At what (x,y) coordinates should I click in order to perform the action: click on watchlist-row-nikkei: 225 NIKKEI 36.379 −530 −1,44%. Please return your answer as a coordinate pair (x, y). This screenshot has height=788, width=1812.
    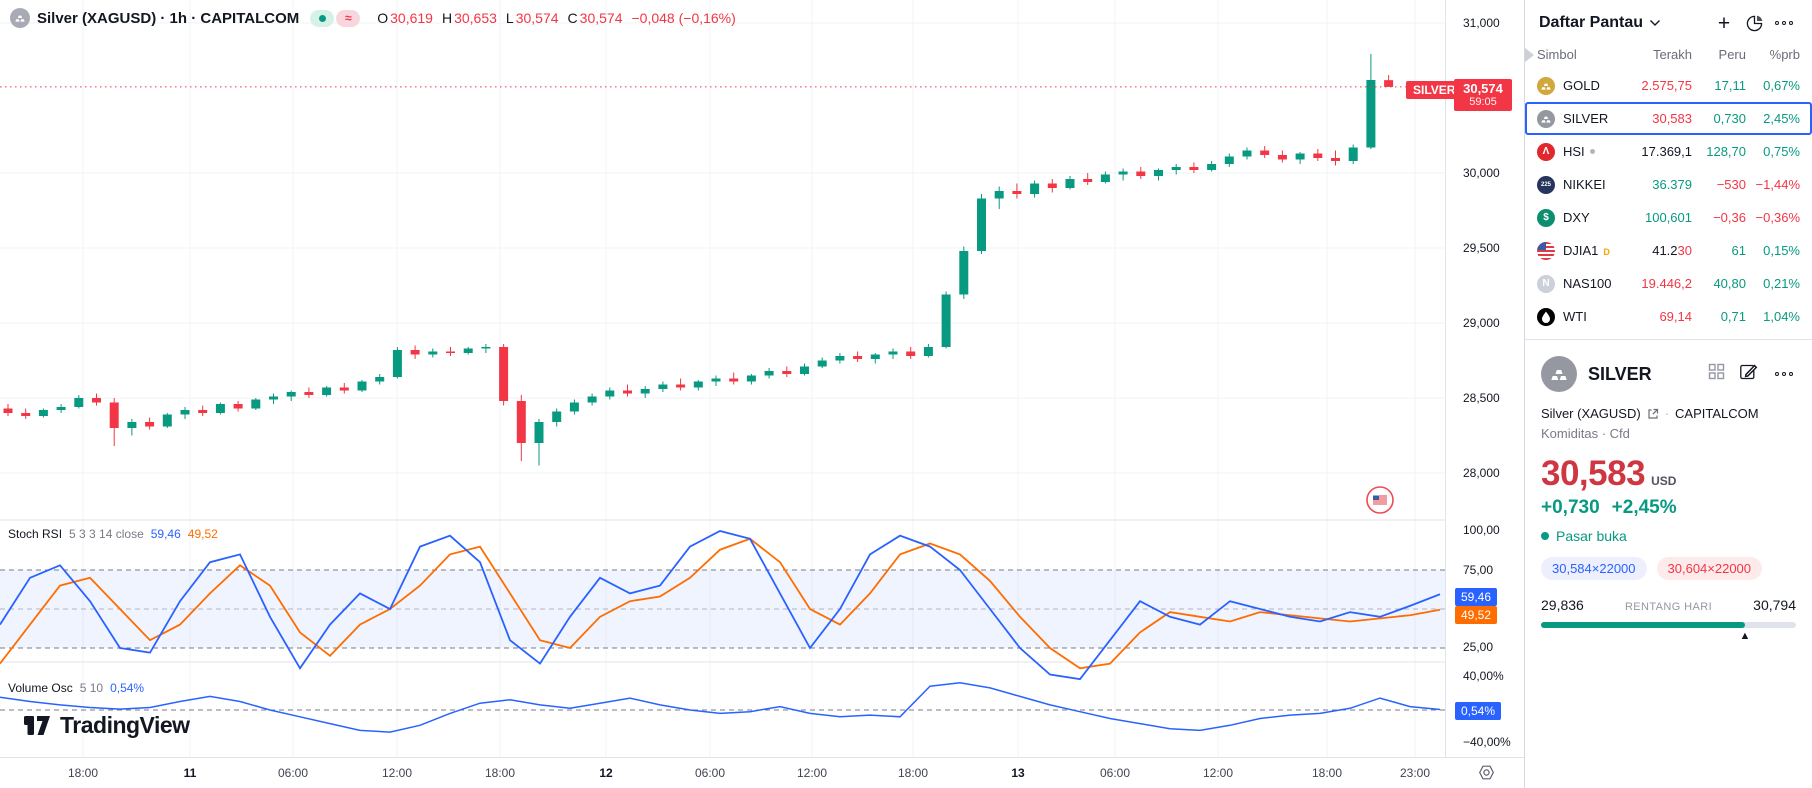
    Looking at the image, I should click on (1668, 184).